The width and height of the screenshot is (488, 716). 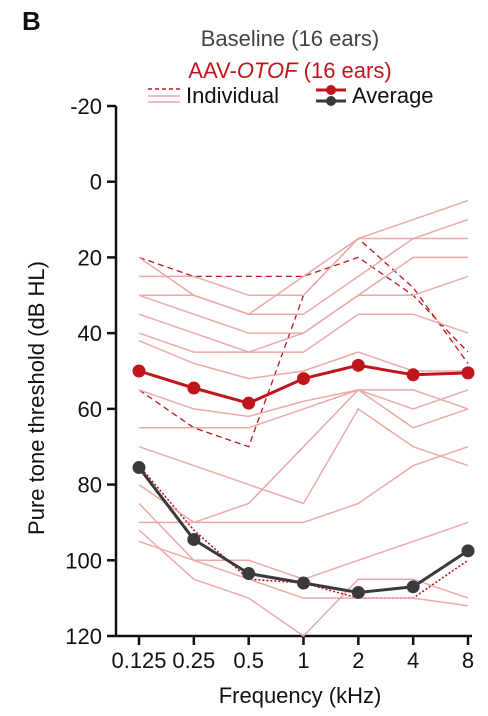 I want to click on y-tick-label: -20, so click(x=86, y=106).